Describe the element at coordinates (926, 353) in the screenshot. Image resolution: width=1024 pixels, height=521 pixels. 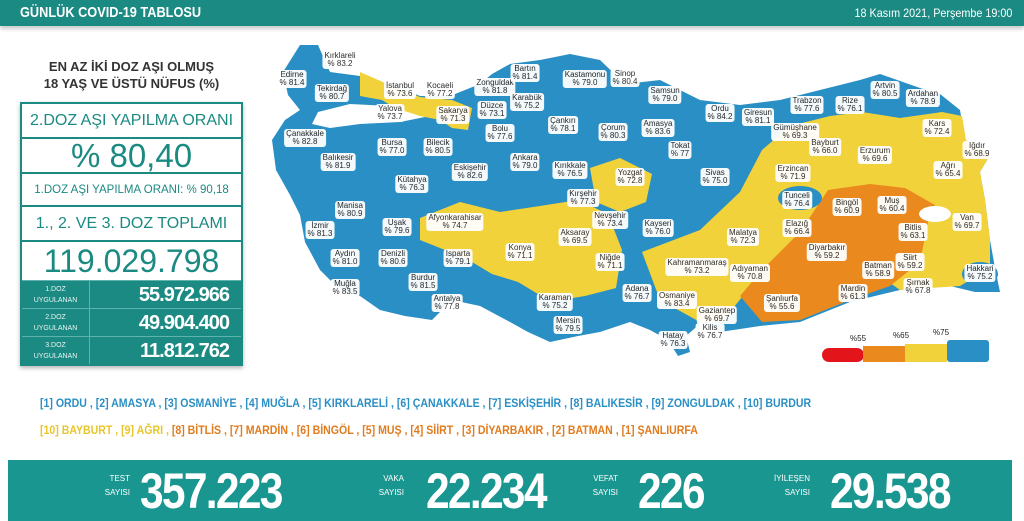
I see `legend-yellow` at that location.